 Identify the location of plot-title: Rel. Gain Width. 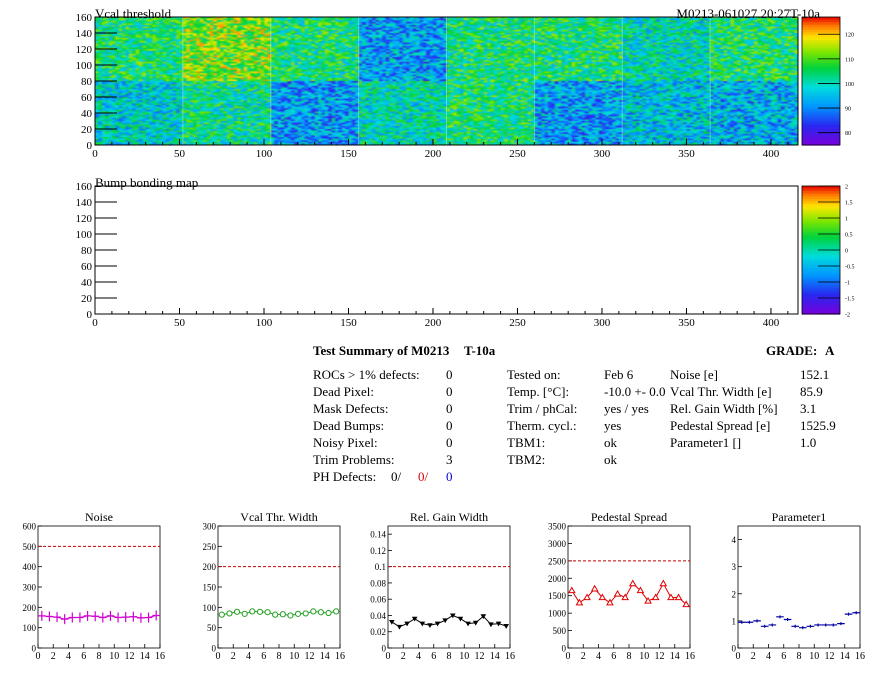
(449, 517).